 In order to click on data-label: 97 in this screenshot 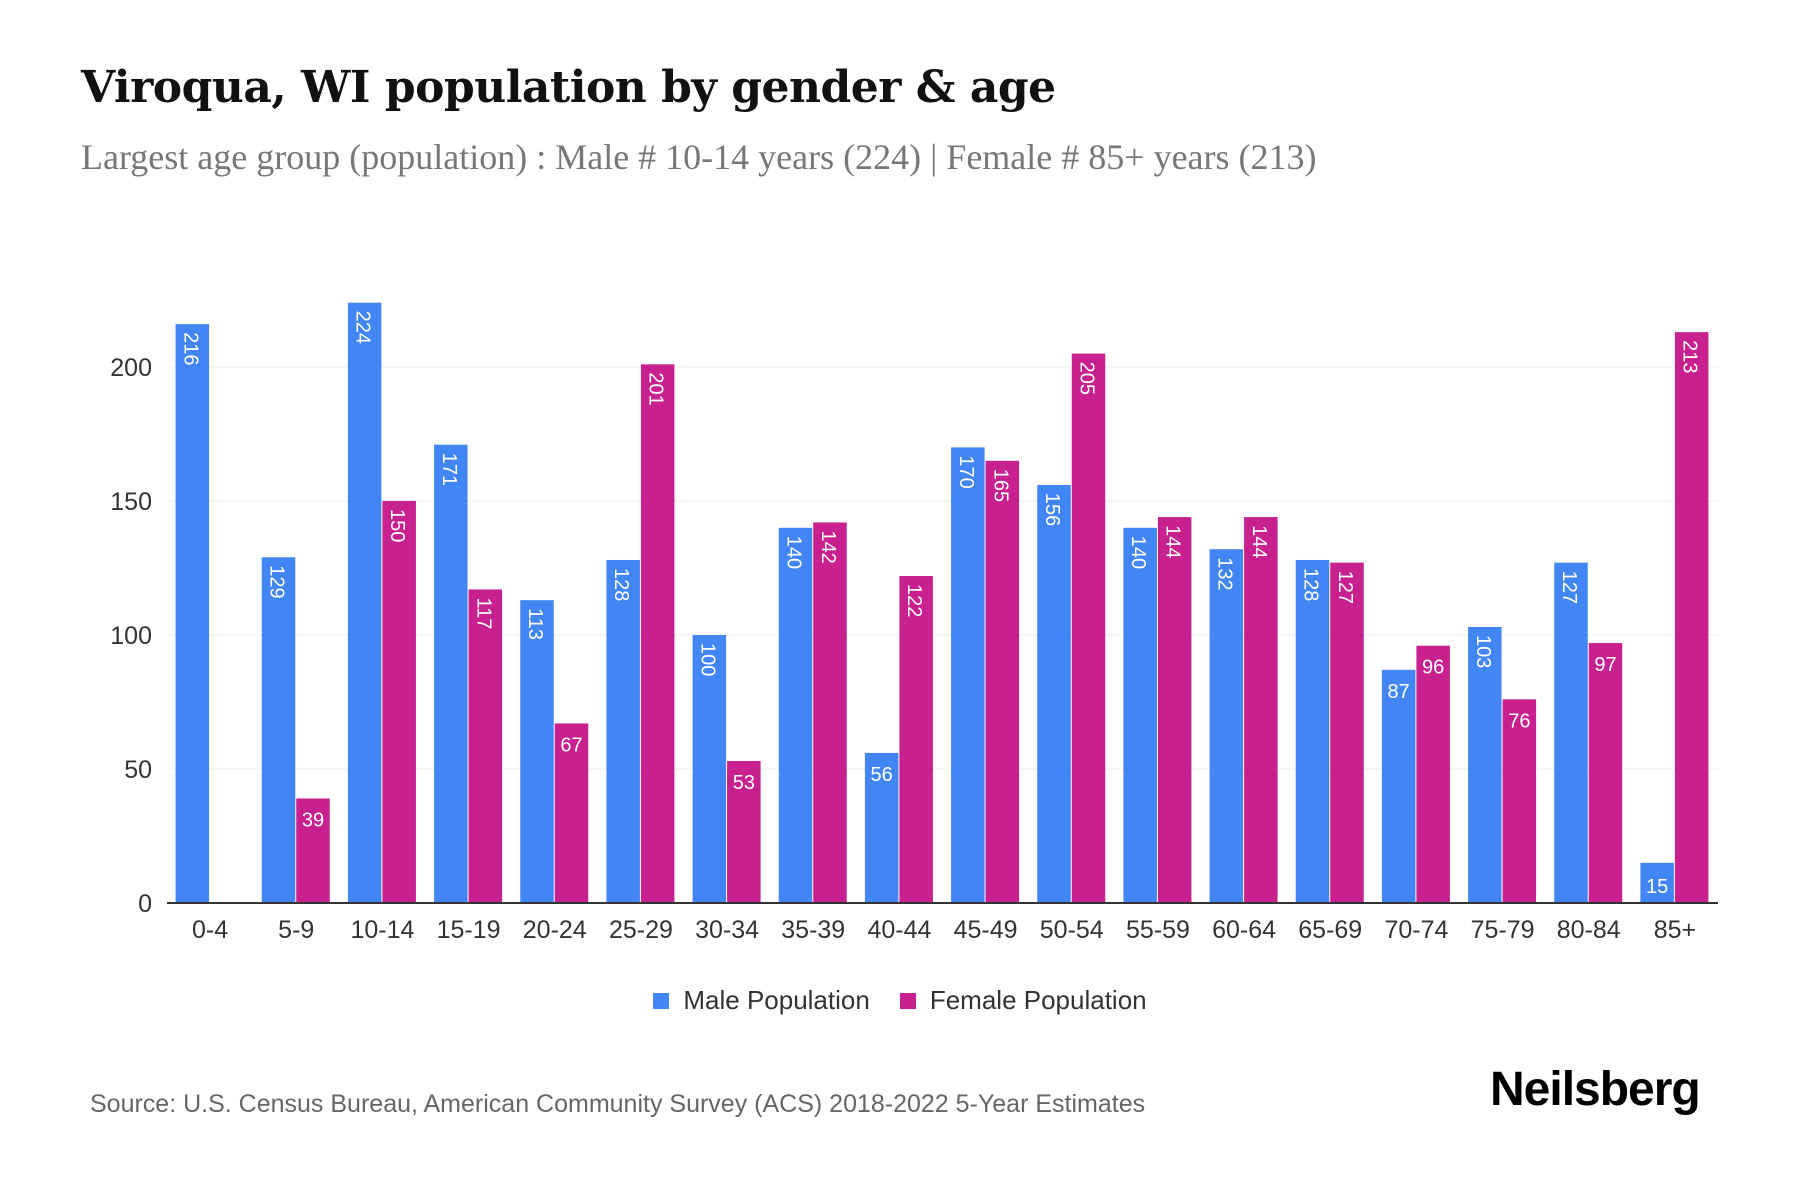, I will do `click(1605, 665)`.